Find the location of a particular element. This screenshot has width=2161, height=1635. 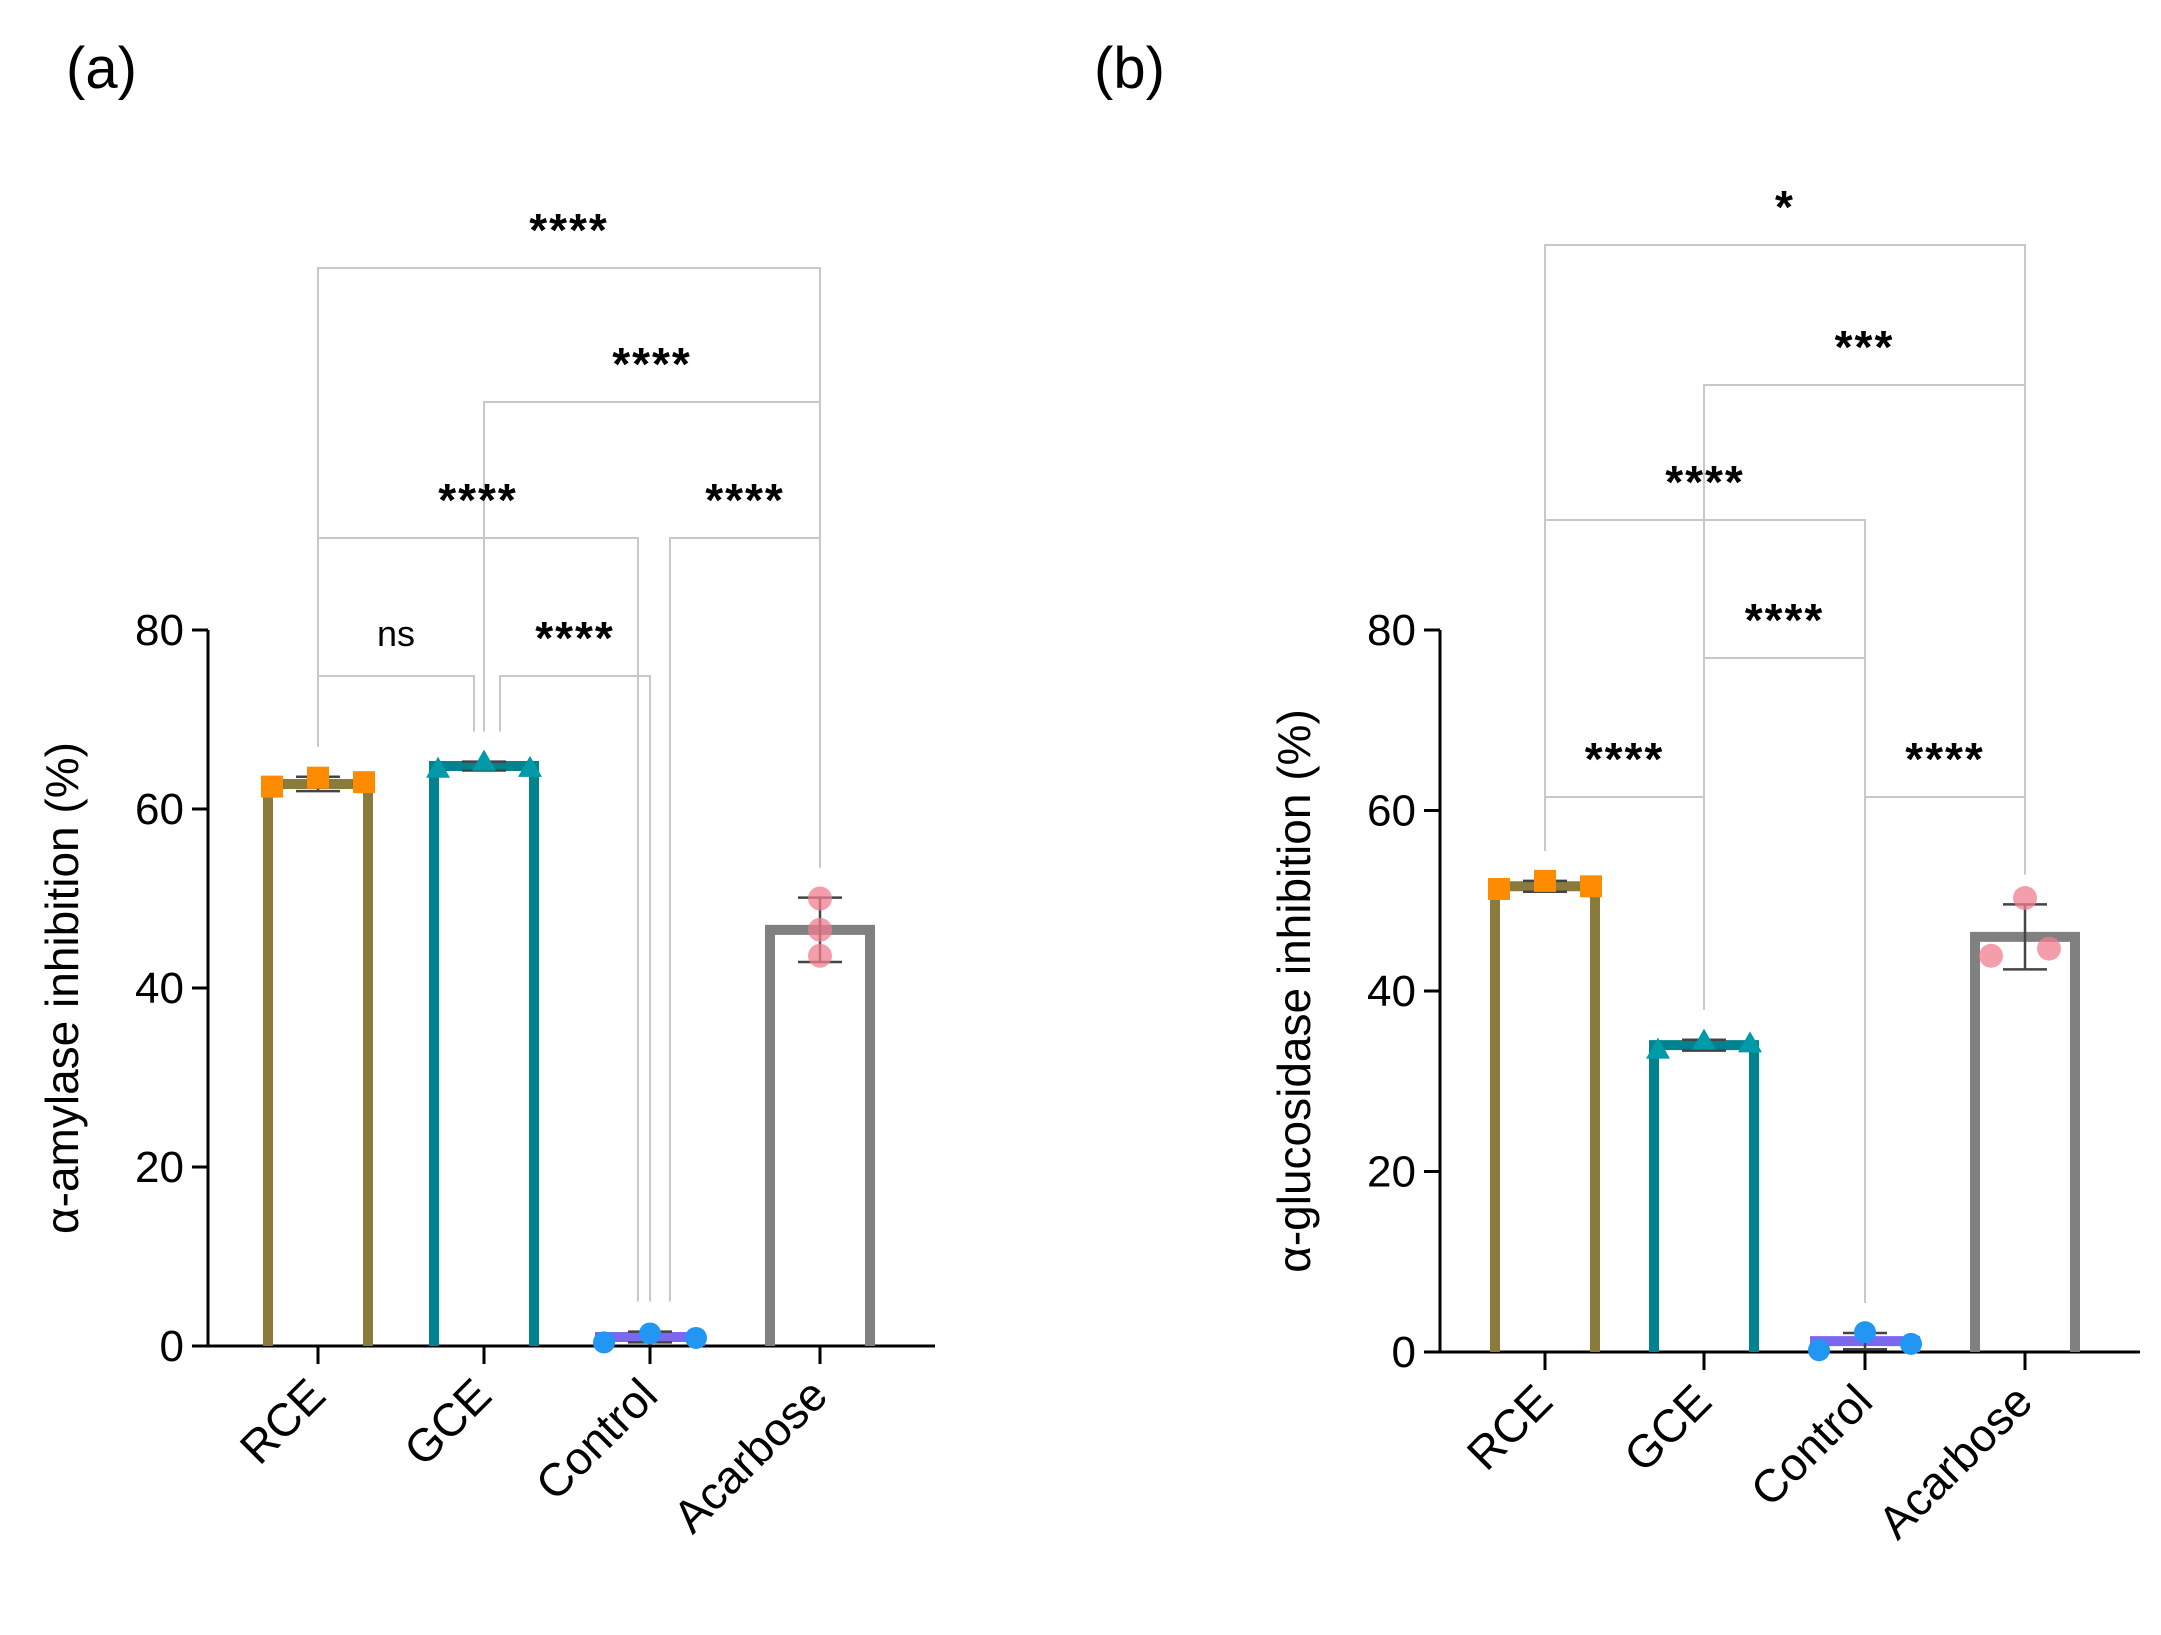

y-axis-title: α-glucosidase inhibition (%) is located at coordinates (1294, 991).